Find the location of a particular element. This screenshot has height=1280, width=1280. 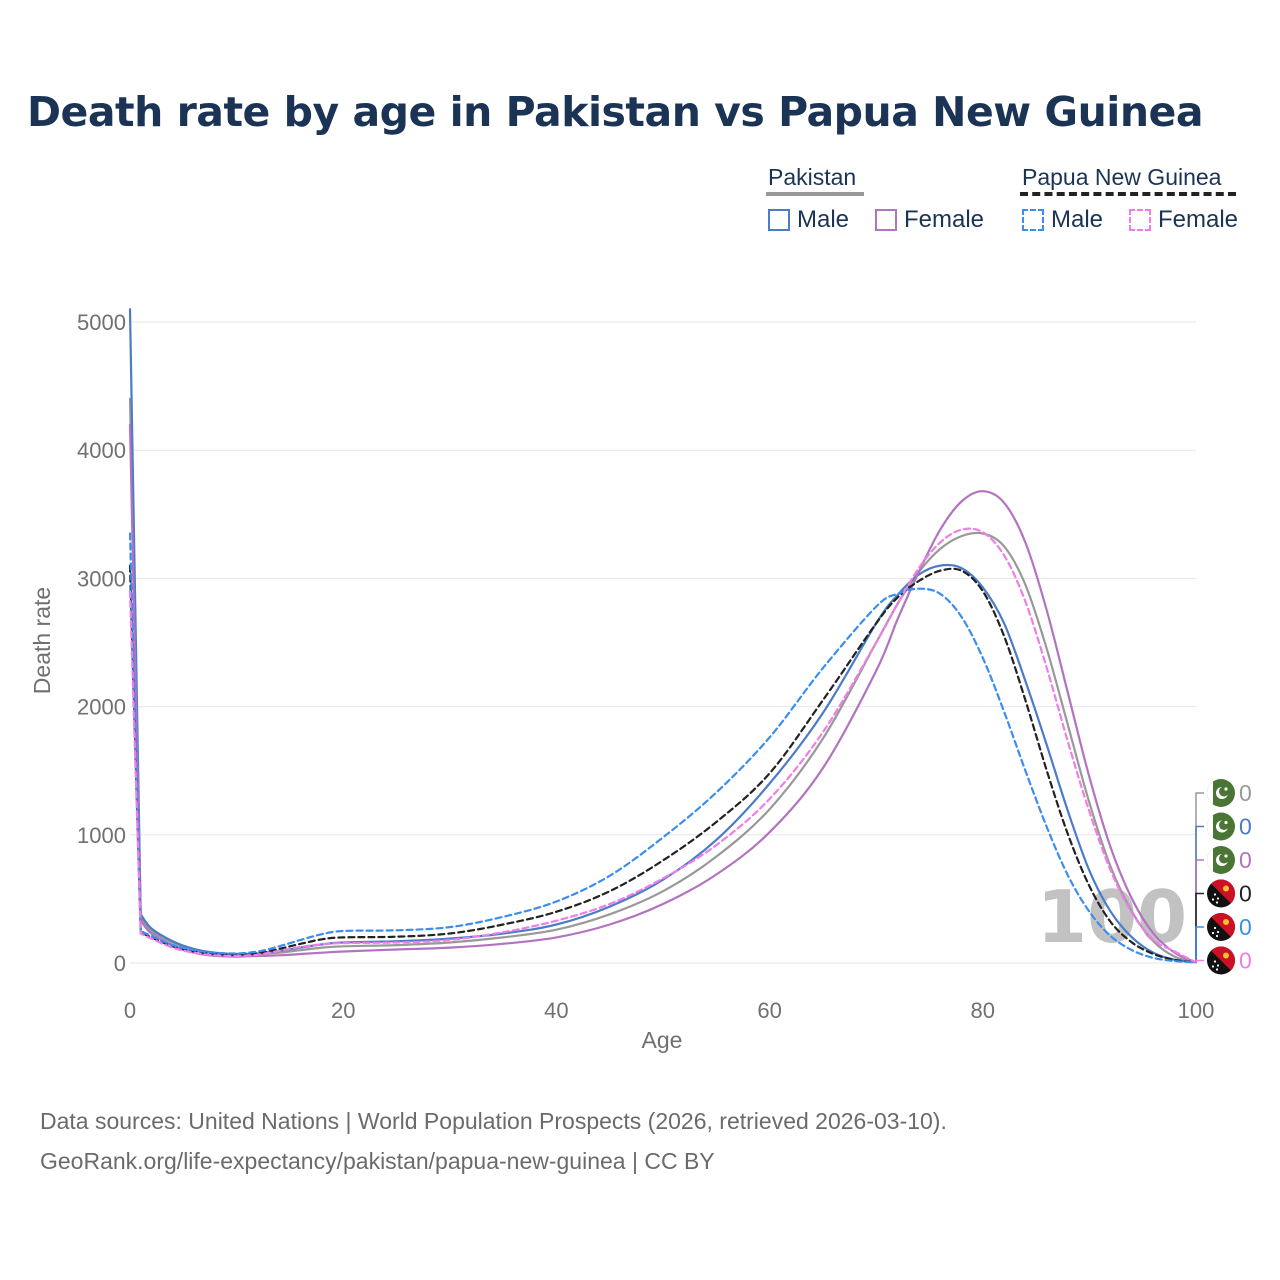

end-label-2: 0 is located at coordinates (1223, 904).